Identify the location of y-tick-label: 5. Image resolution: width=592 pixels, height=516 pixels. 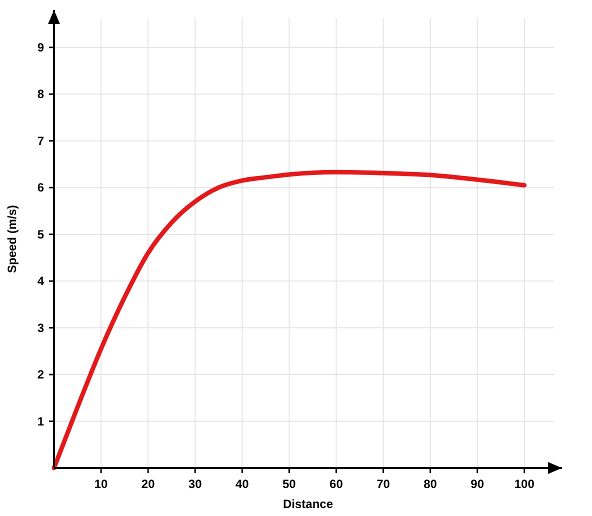
(40, 234).